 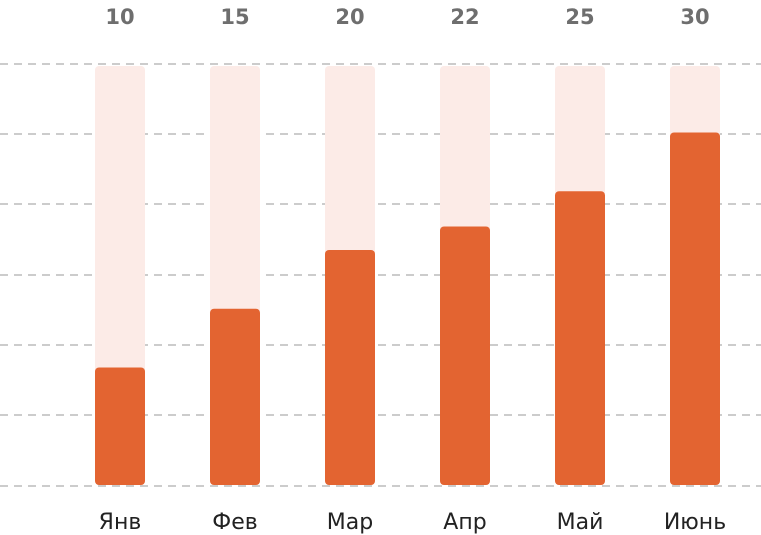 I want to click on value-label: 30, so click(x=694, y=17).